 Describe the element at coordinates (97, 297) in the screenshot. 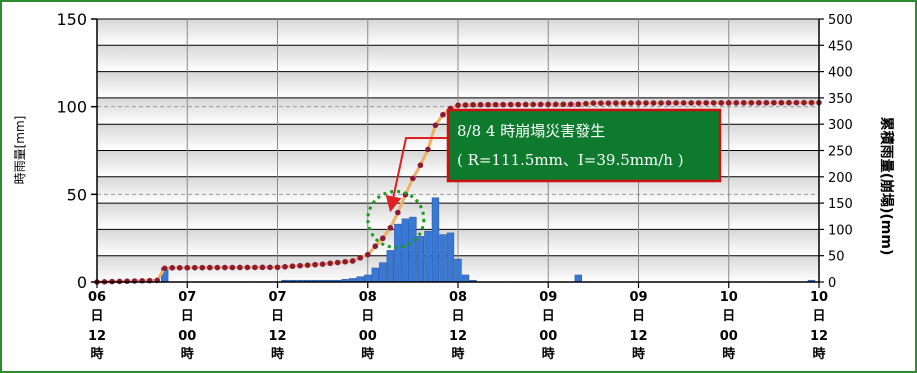

I see `x-tick-label: 06` at that location.